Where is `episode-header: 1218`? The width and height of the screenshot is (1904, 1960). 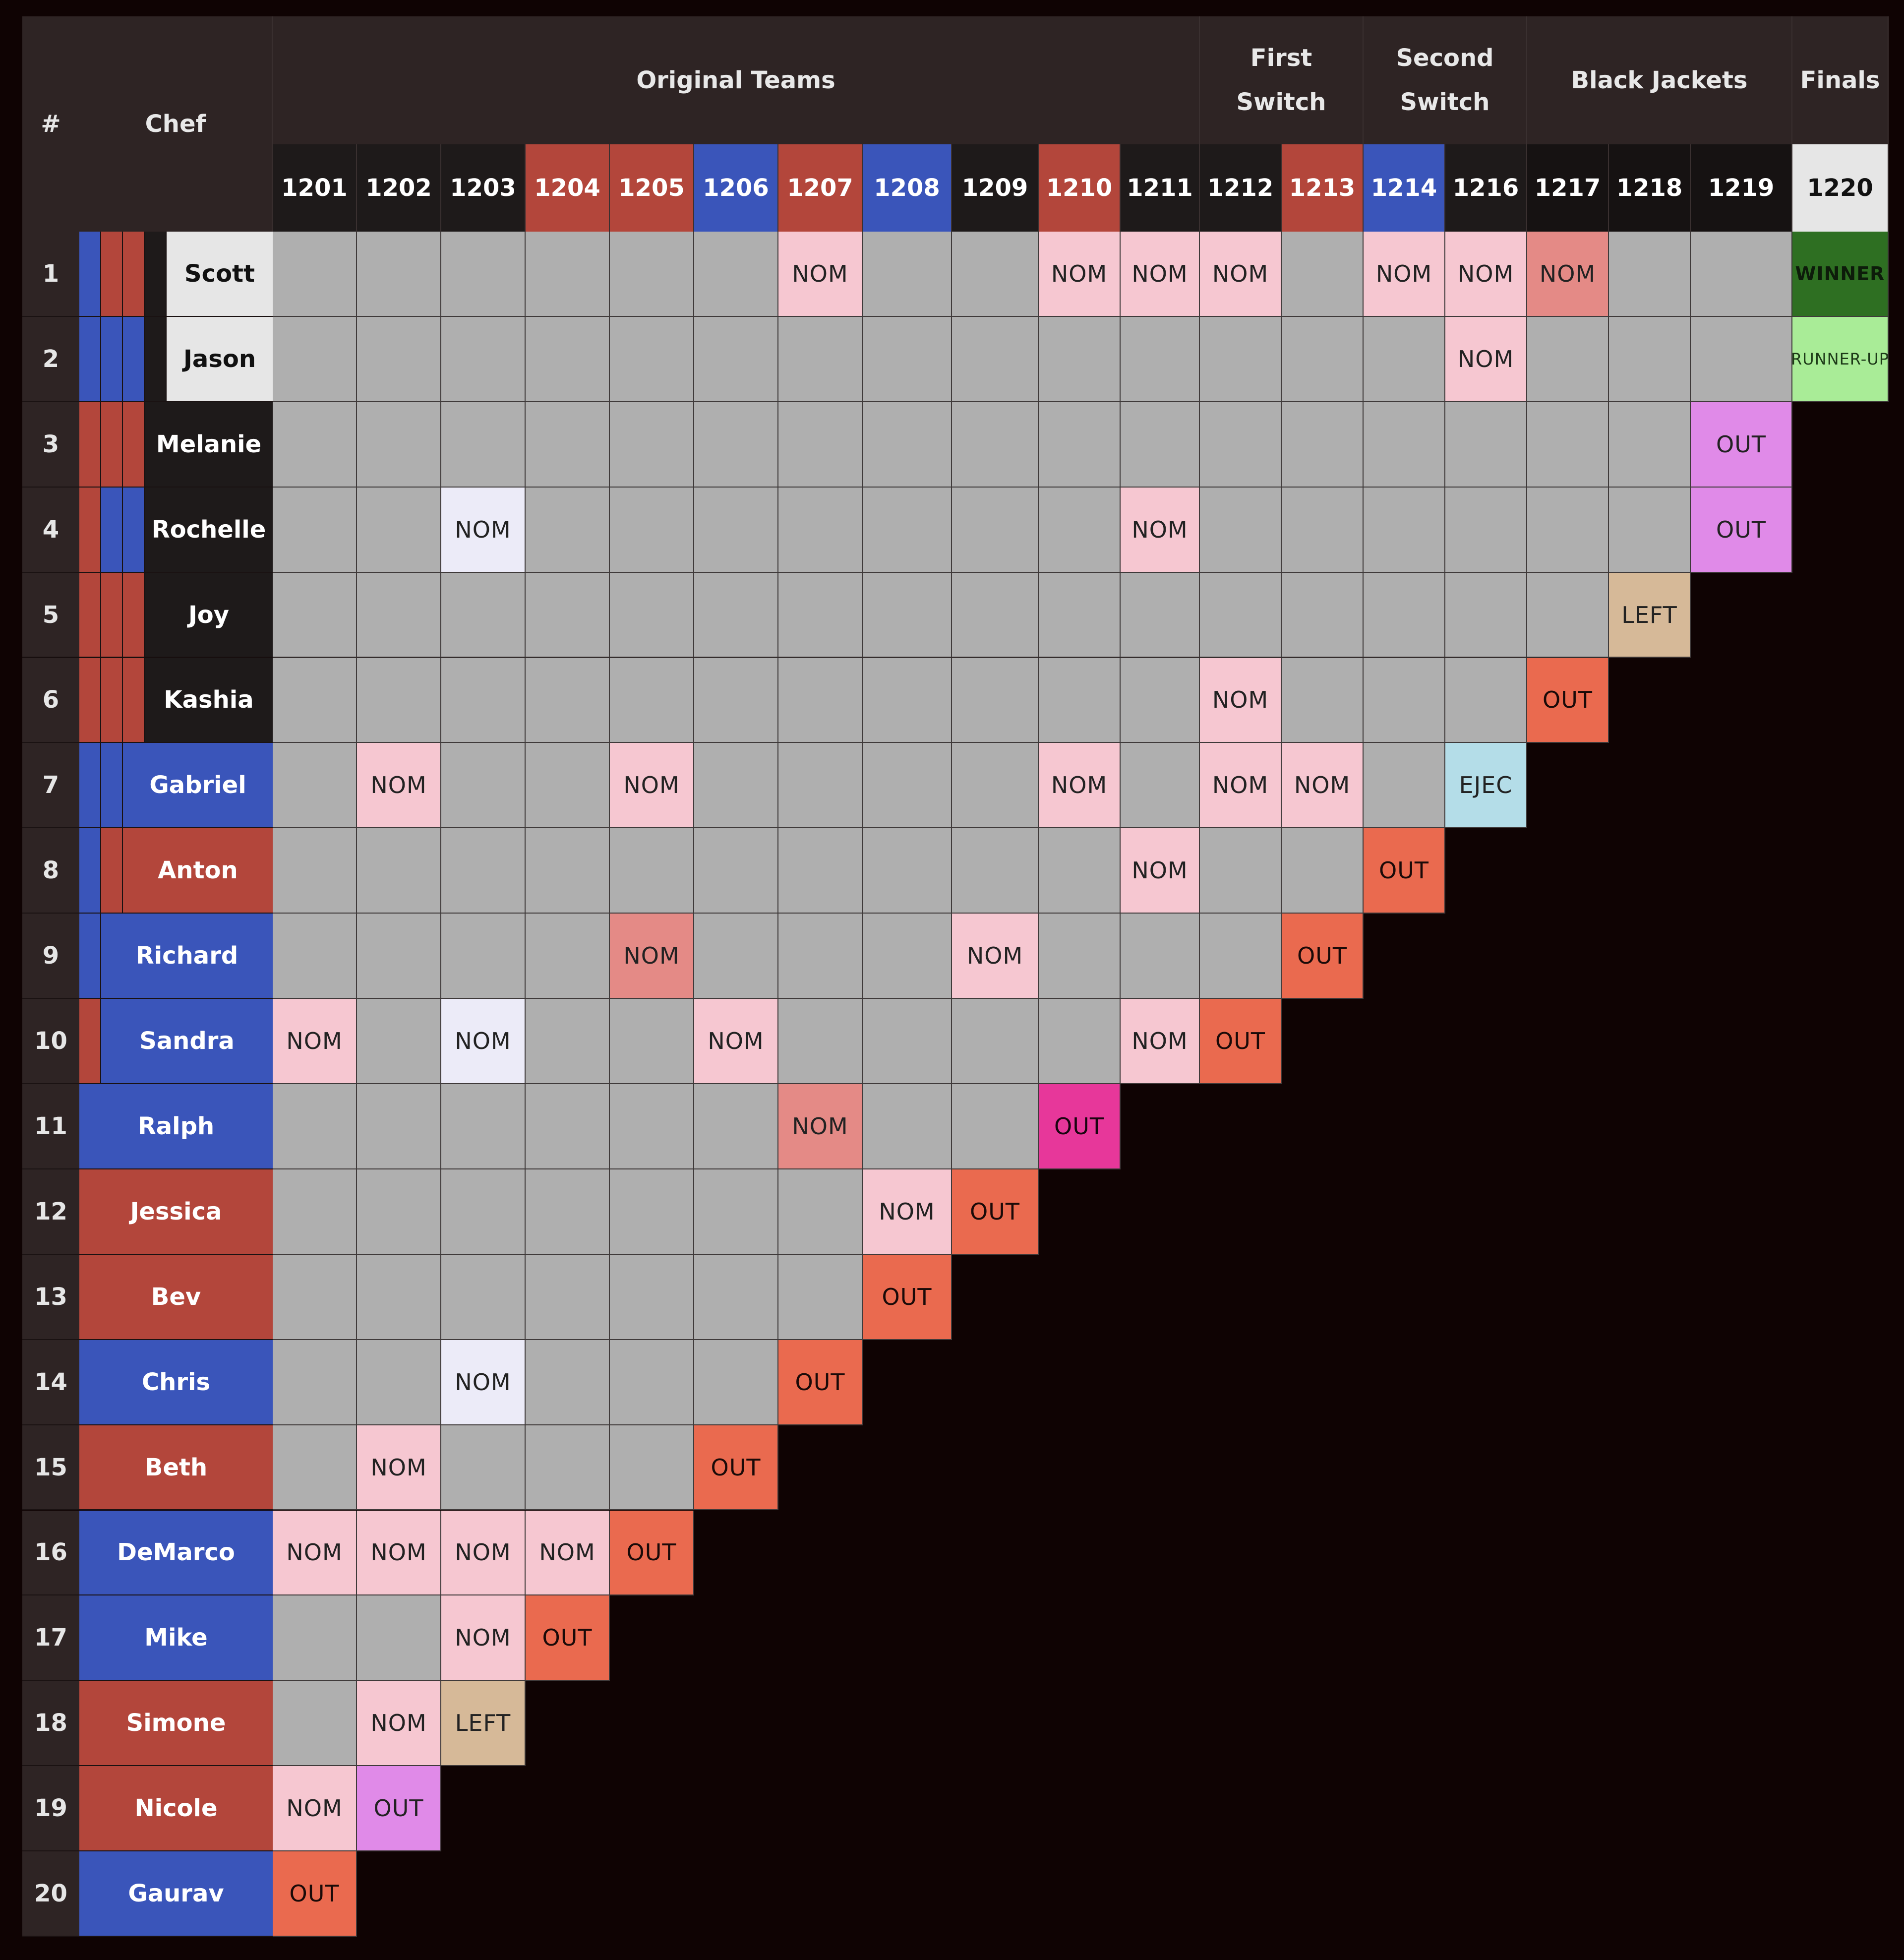
episode-header: 1218 is located at coordinates (1650, 188).